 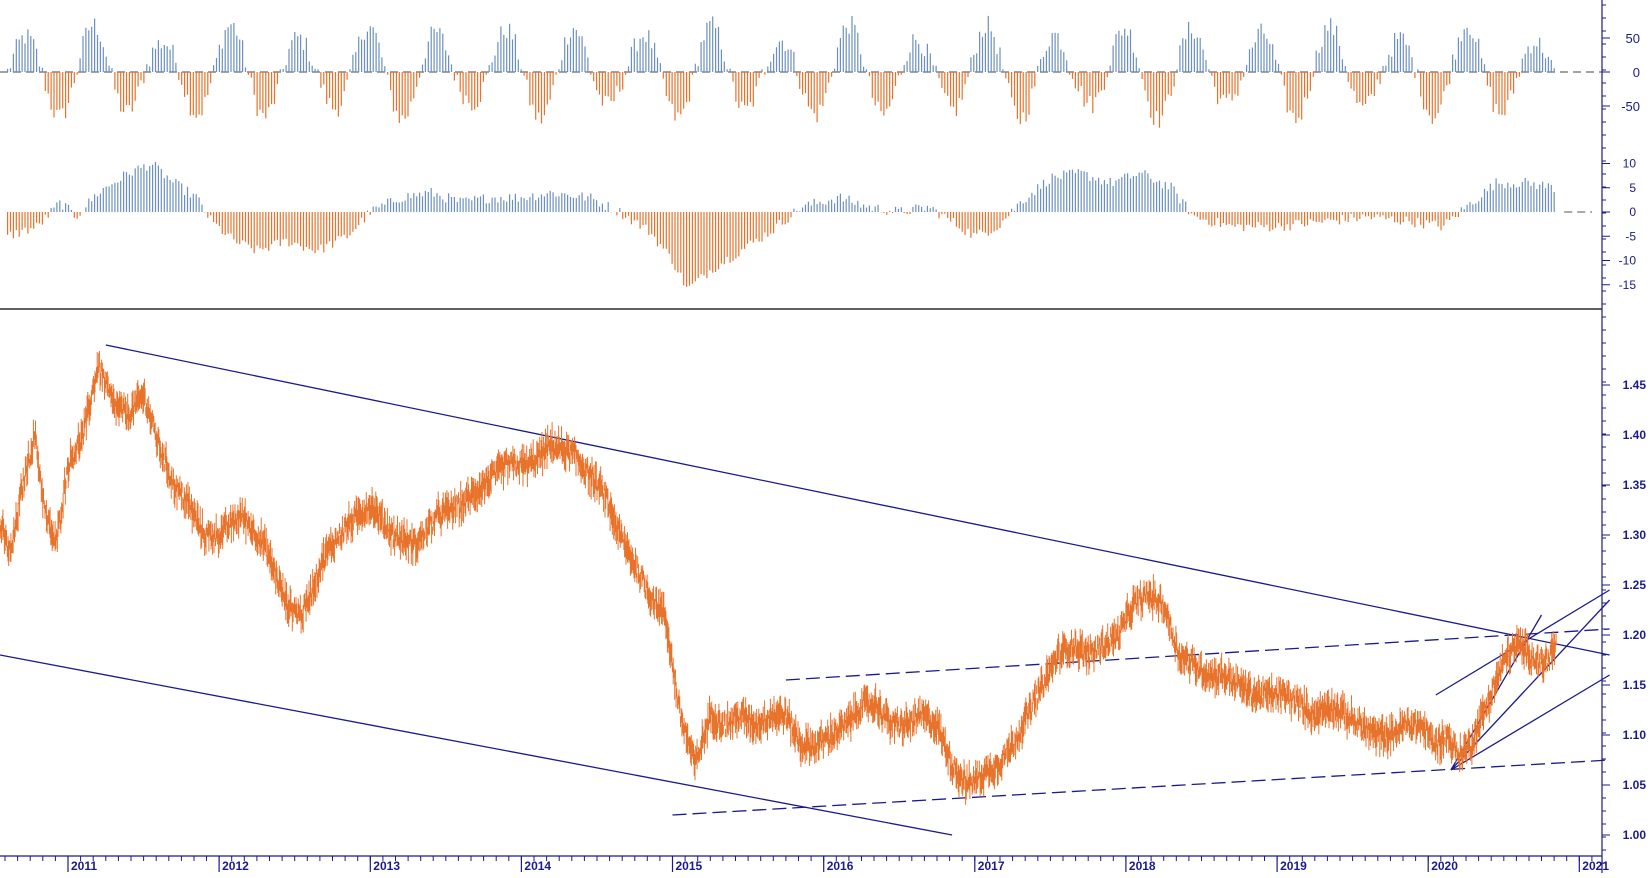 What do you see at coordinates (1628, 261) in the screenshot?
I see `middle-ytick-label: -10` at bounding box center [1628, 261].